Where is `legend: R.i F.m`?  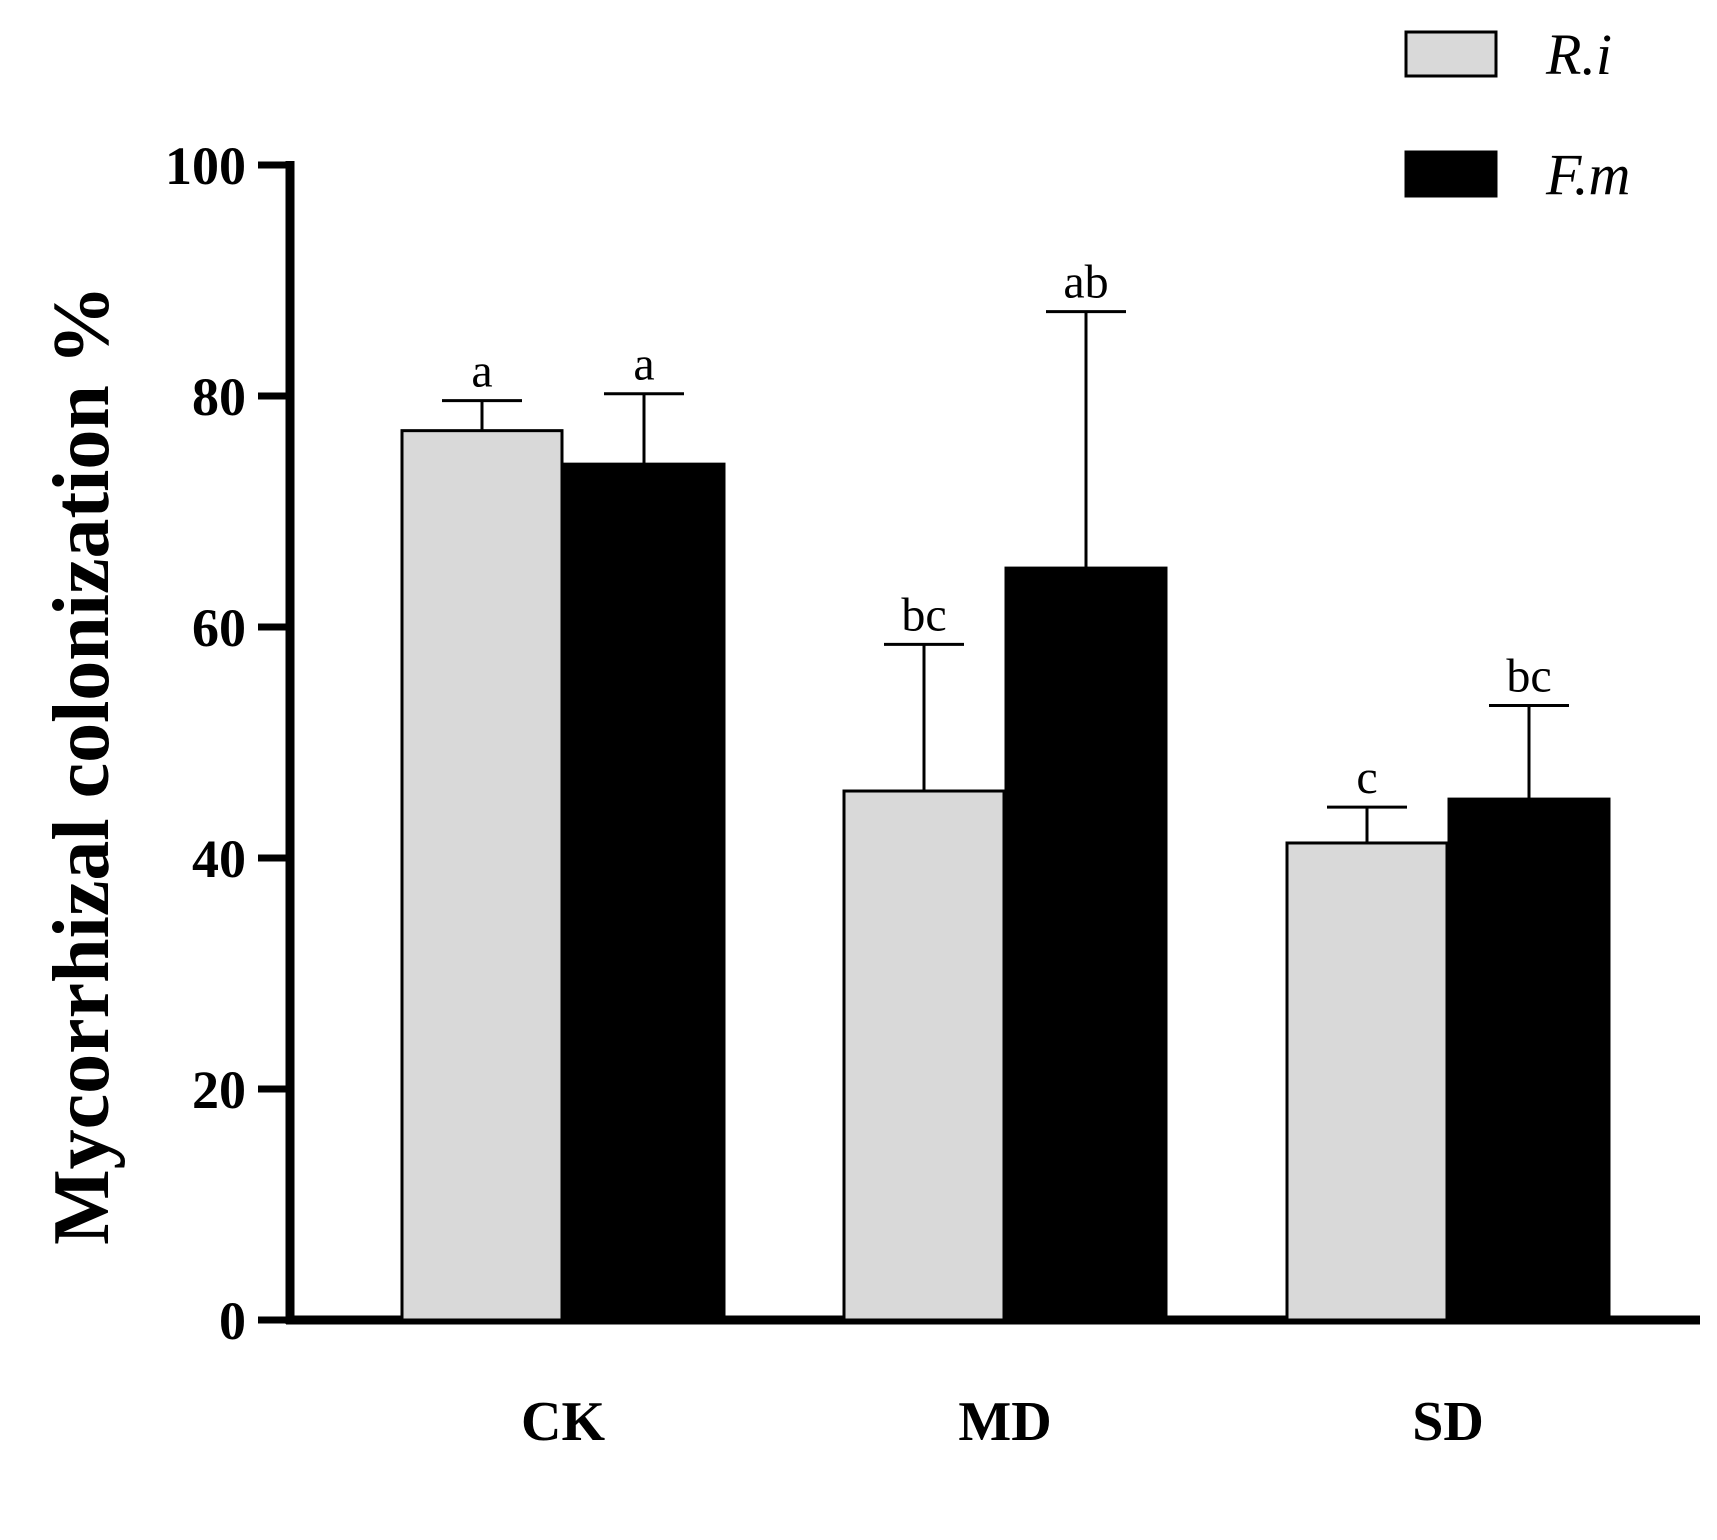
legend: R.i F.m is located at coordinates (1517, 114).